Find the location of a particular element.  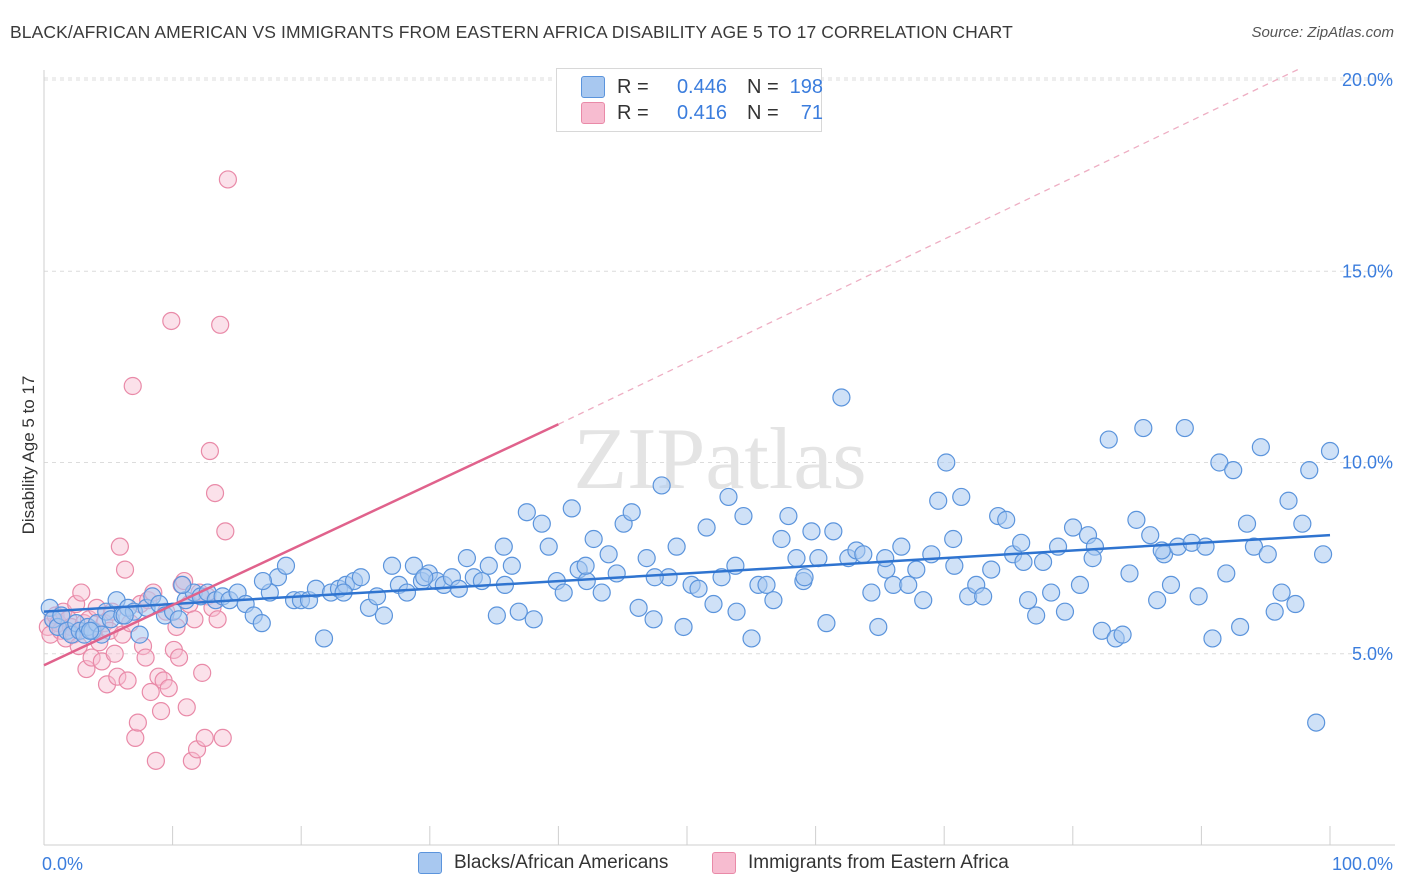

legend-label: Immigrants from Eastern Africa is located at coordinates (878, 862).